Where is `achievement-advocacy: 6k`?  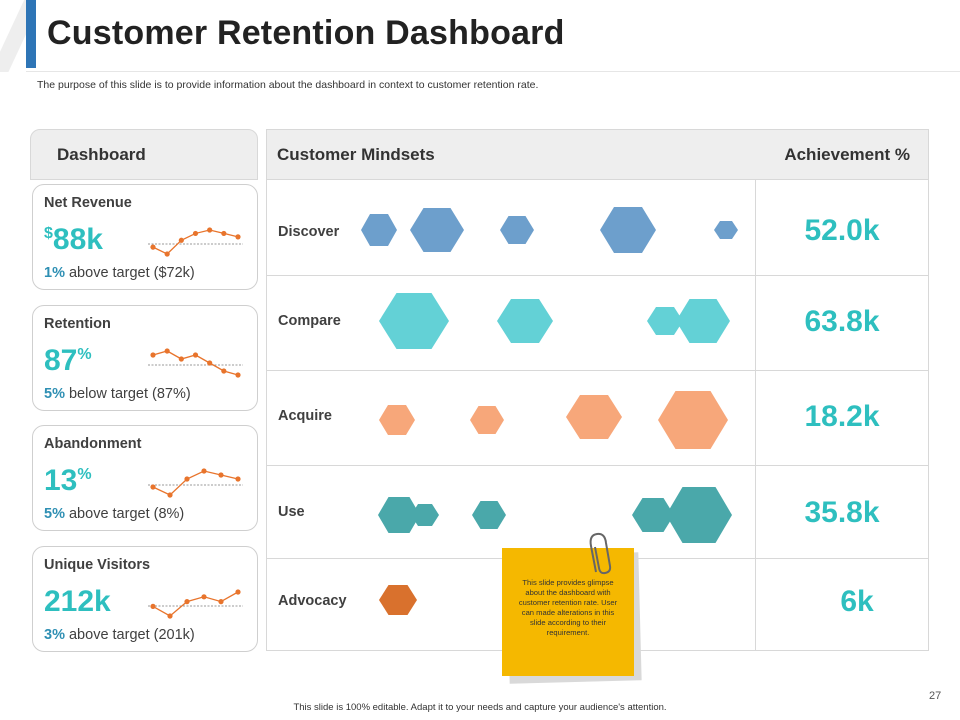 achievement-advocacy: 6k is located at coordinates (857, 601).